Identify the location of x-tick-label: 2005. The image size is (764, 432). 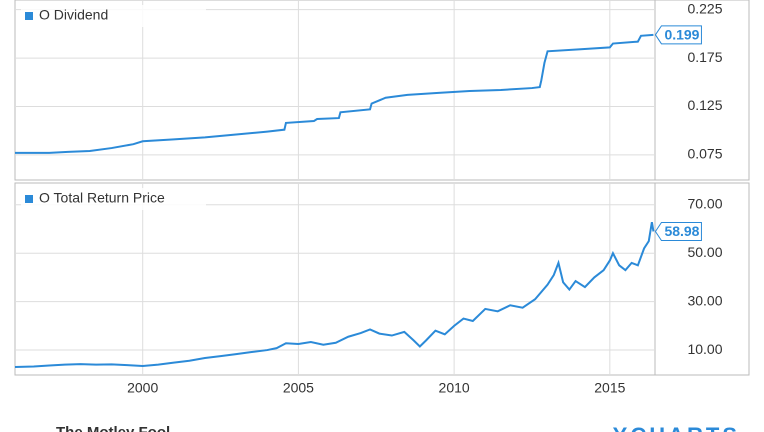
(298, 388).